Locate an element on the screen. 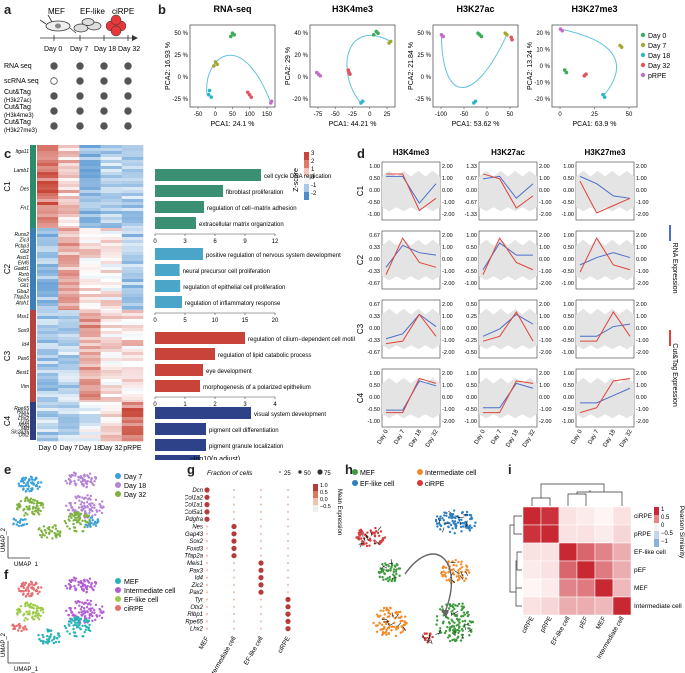  dotplot-gene: Sox2 is located at coordinates (196, 542).